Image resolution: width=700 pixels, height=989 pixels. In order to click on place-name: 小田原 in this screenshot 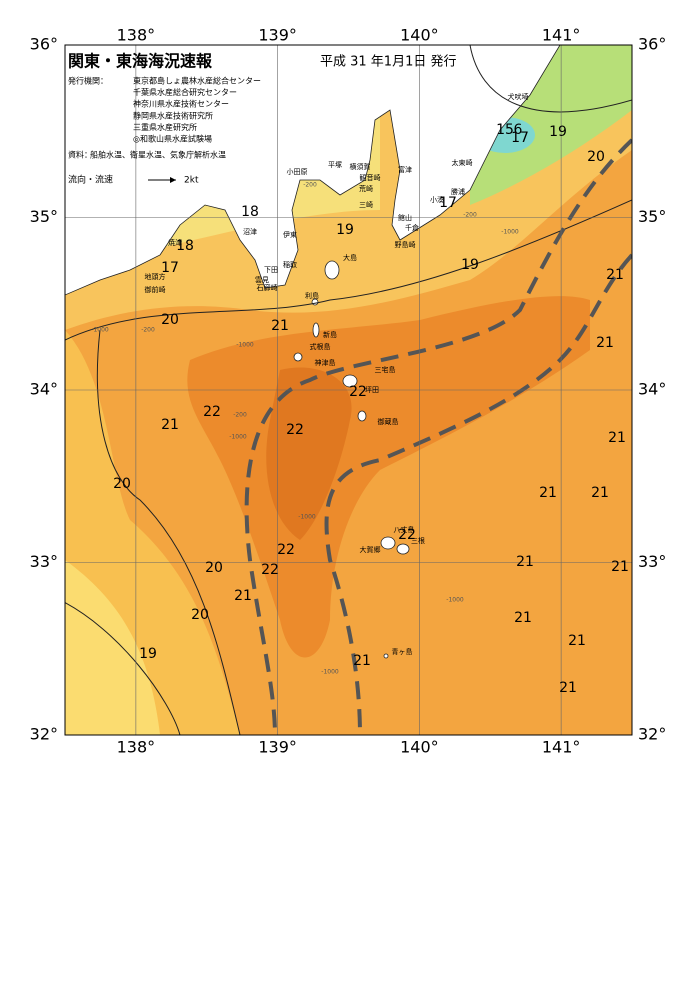, I will do `click(297, 171)`.